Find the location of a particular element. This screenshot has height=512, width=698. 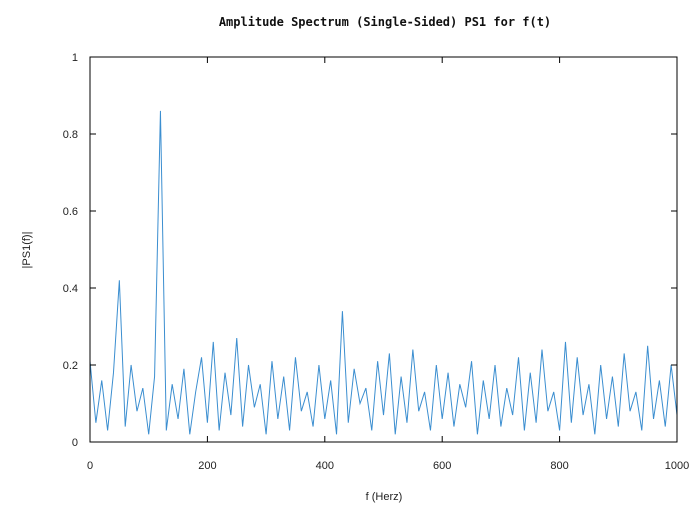

y-axis-label: |PS1(f)| is located at coordinates (27, 250).